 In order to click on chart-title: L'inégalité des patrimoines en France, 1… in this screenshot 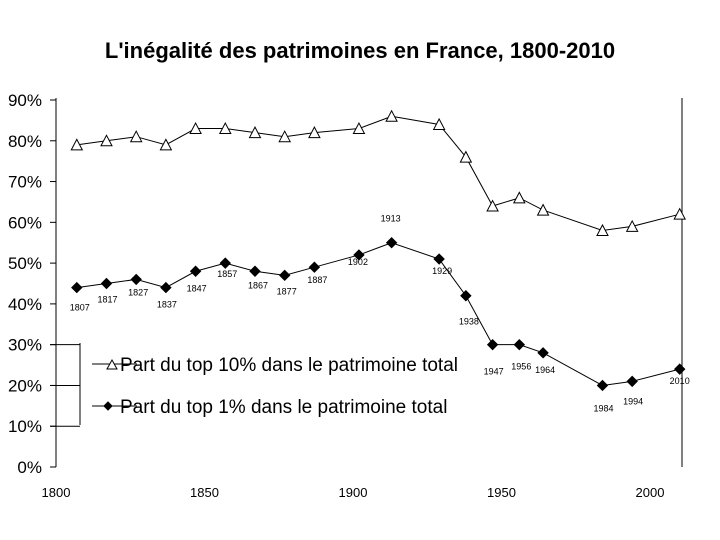, I will do `click(360, 50)`.